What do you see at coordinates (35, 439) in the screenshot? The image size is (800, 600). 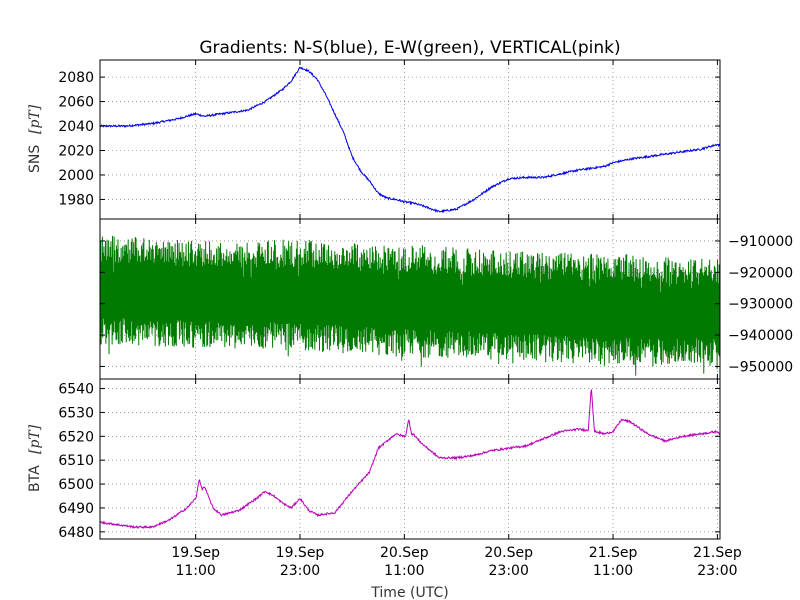 I see `bta-ylabel-unit: [pT]` at bounding box center [35, 439].